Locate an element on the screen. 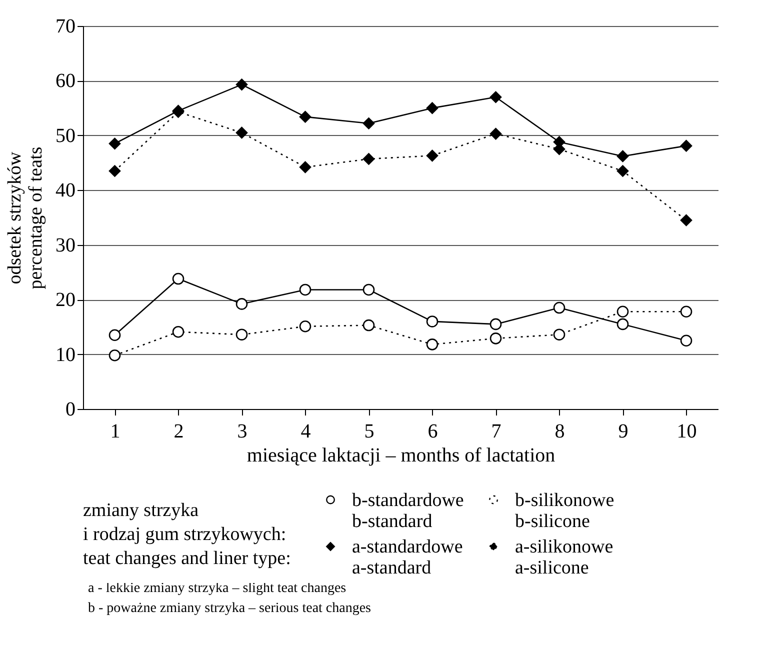 The image size is (766, 664). y-tick-label: 30 is located at coordinates (66, 245).